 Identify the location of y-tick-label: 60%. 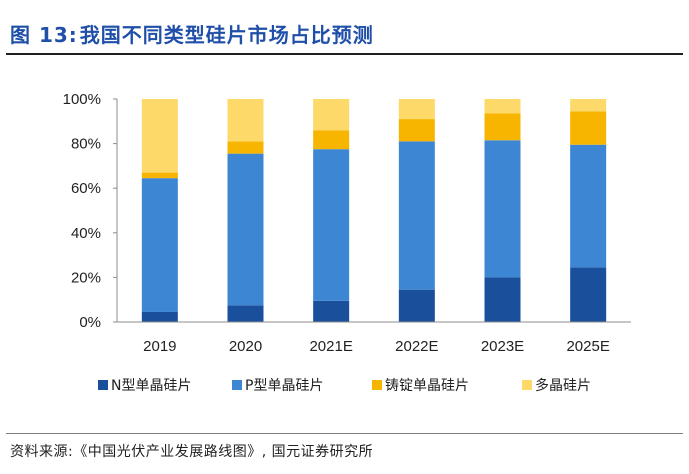
(86, 188).